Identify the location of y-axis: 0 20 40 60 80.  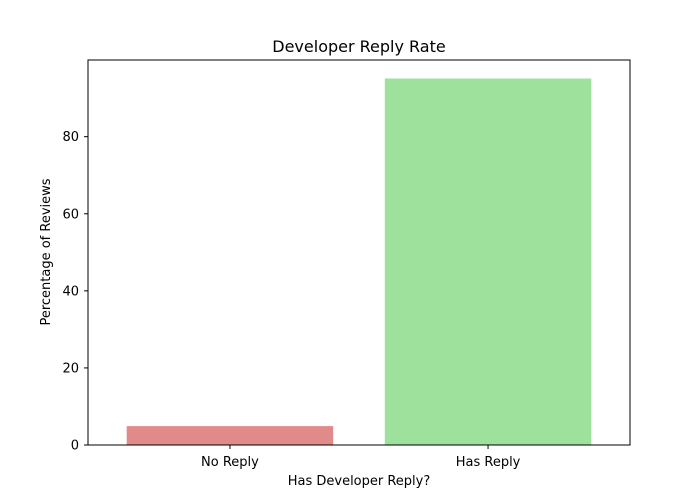
(75, 292).